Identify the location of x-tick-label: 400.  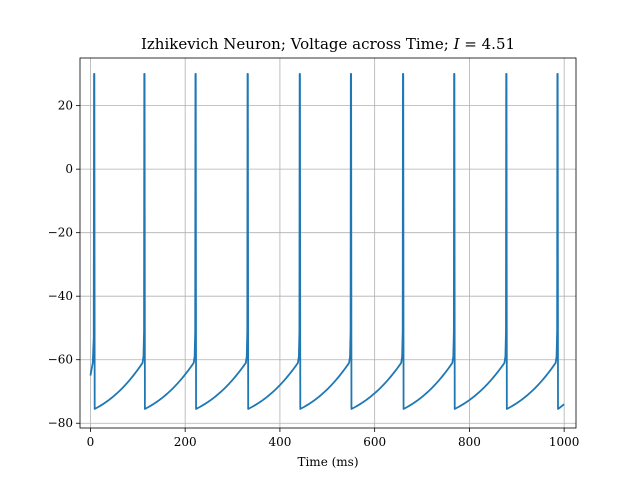
(279, 442).